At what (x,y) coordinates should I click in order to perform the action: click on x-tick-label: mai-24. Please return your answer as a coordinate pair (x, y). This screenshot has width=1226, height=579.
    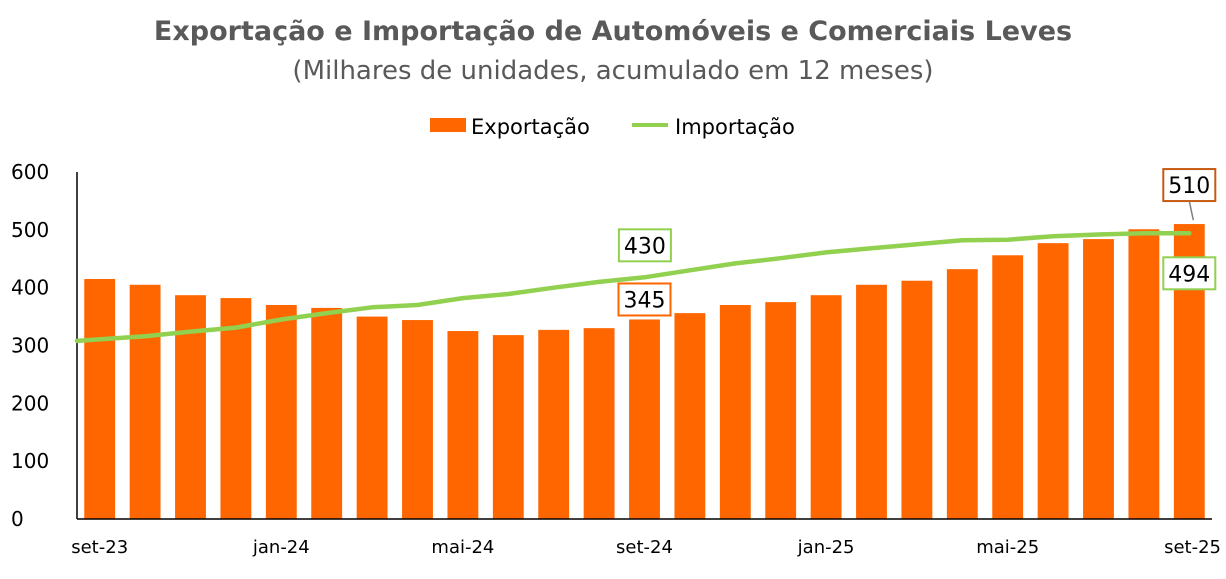
    Looking at the image, I should click on (462, 547).